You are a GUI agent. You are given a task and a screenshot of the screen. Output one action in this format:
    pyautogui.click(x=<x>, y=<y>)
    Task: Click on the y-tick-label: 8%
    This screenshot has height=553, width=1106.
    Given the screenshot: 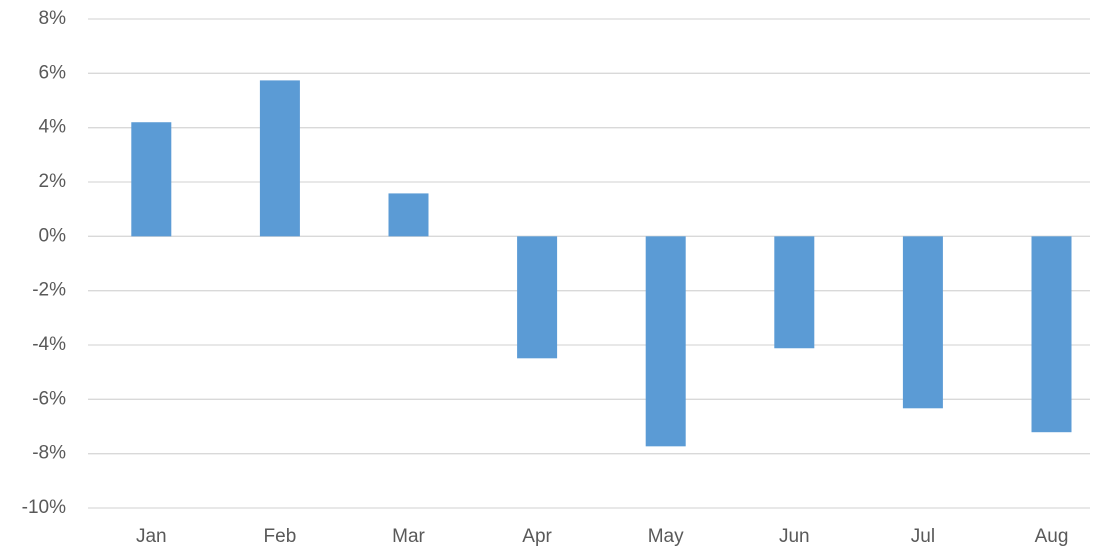 What is the action you would take?
    pyautogui.click(x=53, y=18)
    